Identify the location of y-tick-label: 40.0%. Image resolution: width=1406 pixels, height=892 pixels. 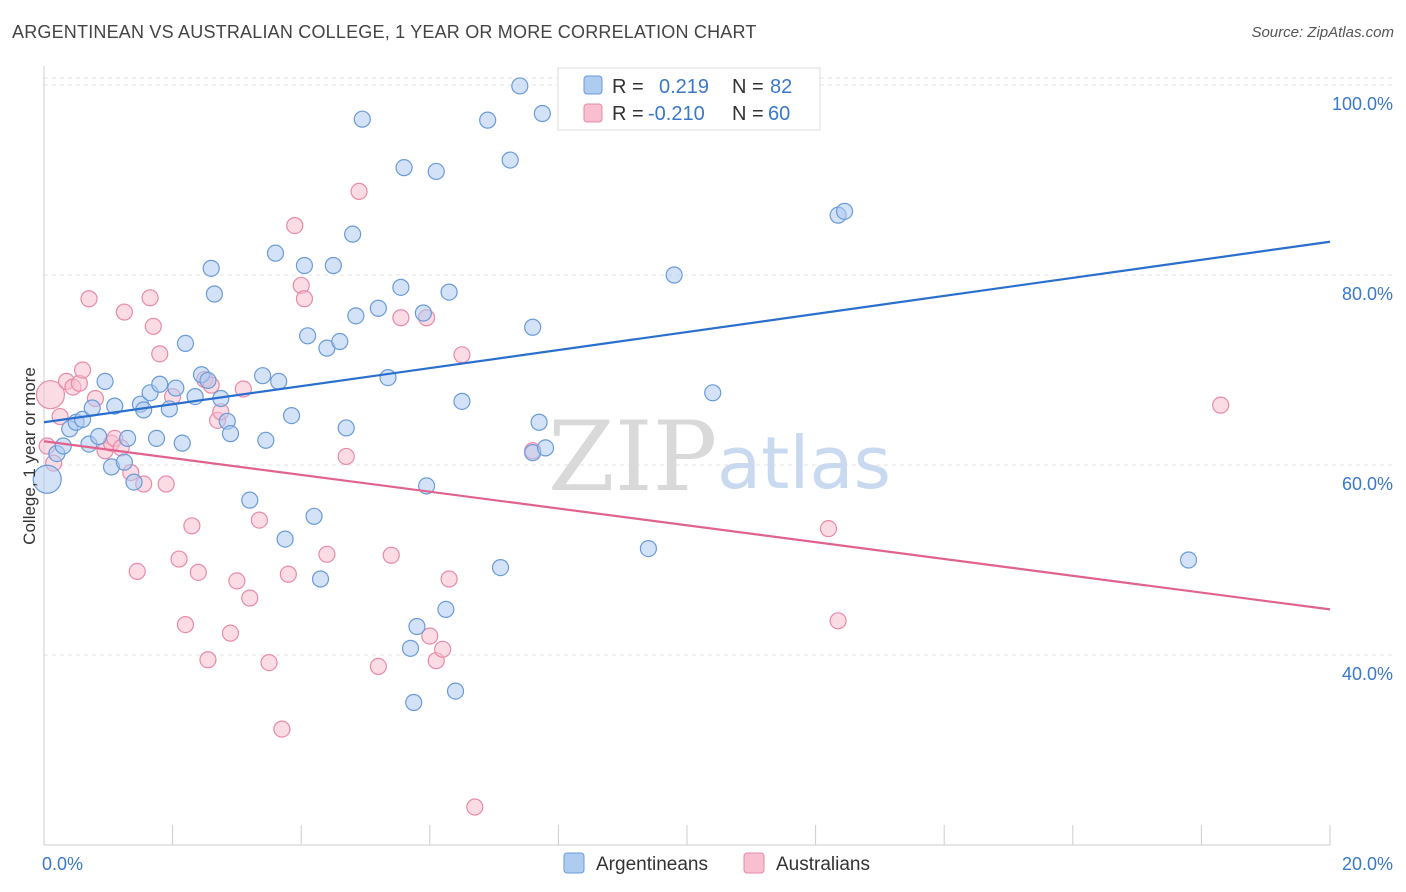
(1367, 674).